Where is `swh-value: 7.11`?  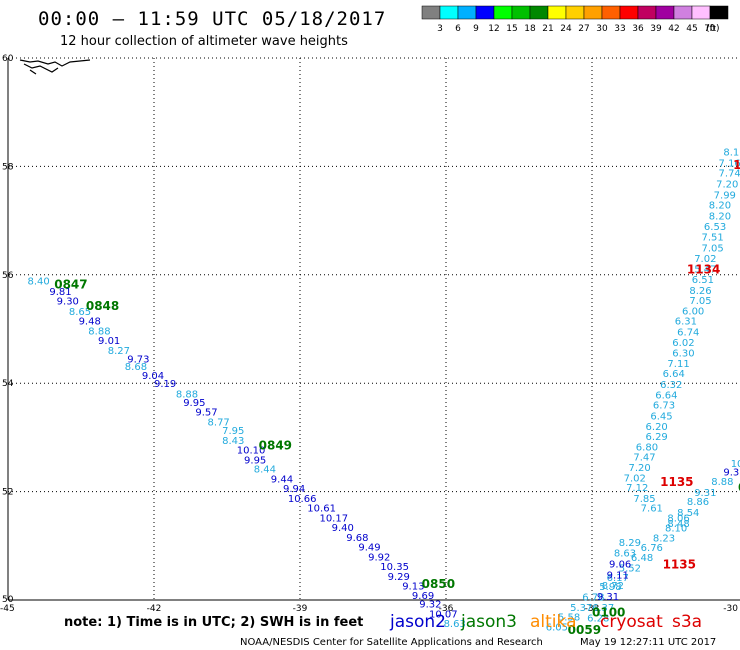
swh-value: 7.11 is located at coordinates (678, 364).